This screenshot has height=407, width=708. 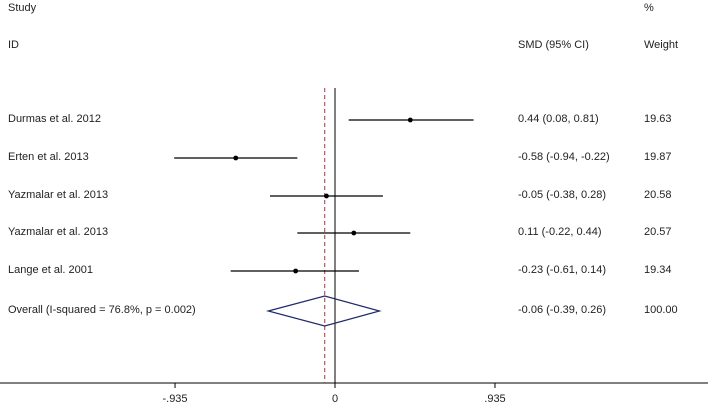 I want to click on study-id-3: Yazmalar et al. 2013, so click(x=58, y=232).